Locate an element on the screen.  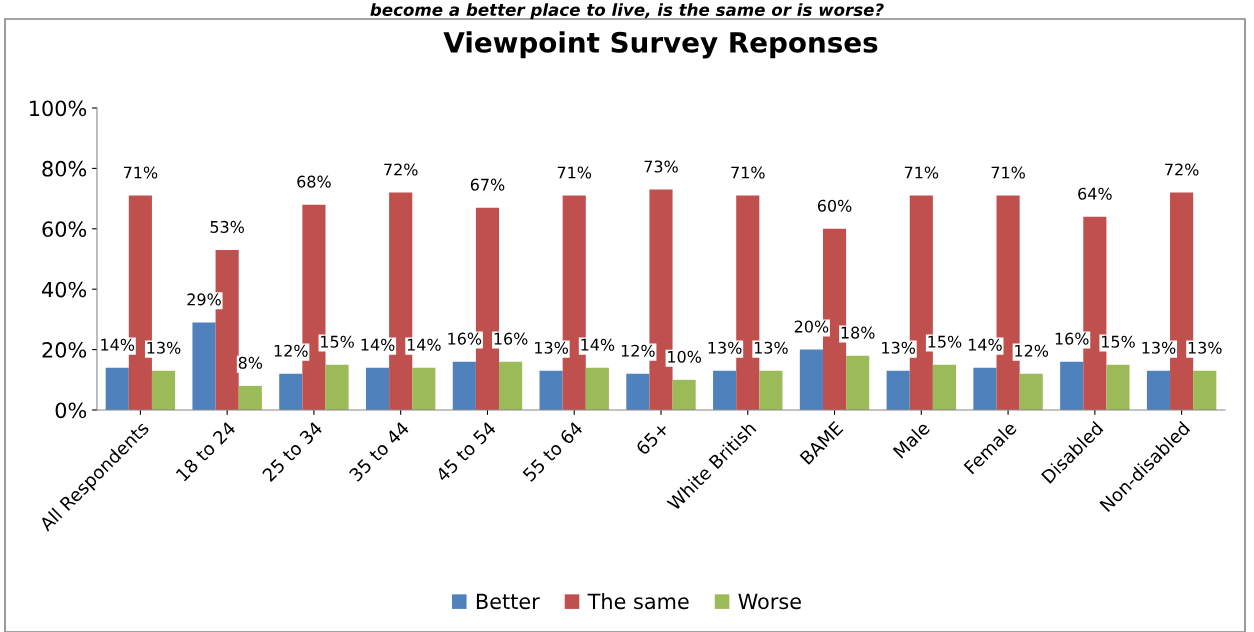
x-tick-label: 55 to 64 is located at coordinates (553, 451).